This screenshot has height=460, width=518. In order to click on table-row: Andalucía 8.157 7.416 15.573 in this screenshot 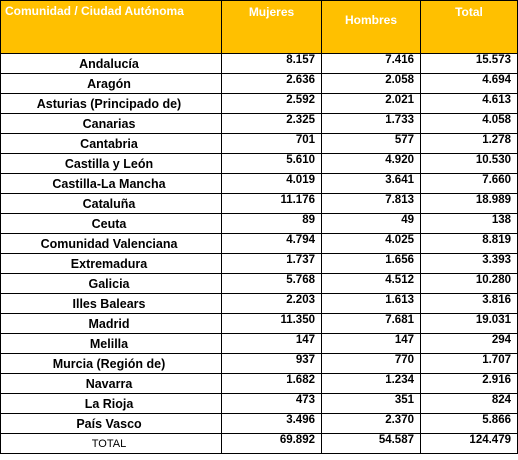, I will do `click(259, 63)`.